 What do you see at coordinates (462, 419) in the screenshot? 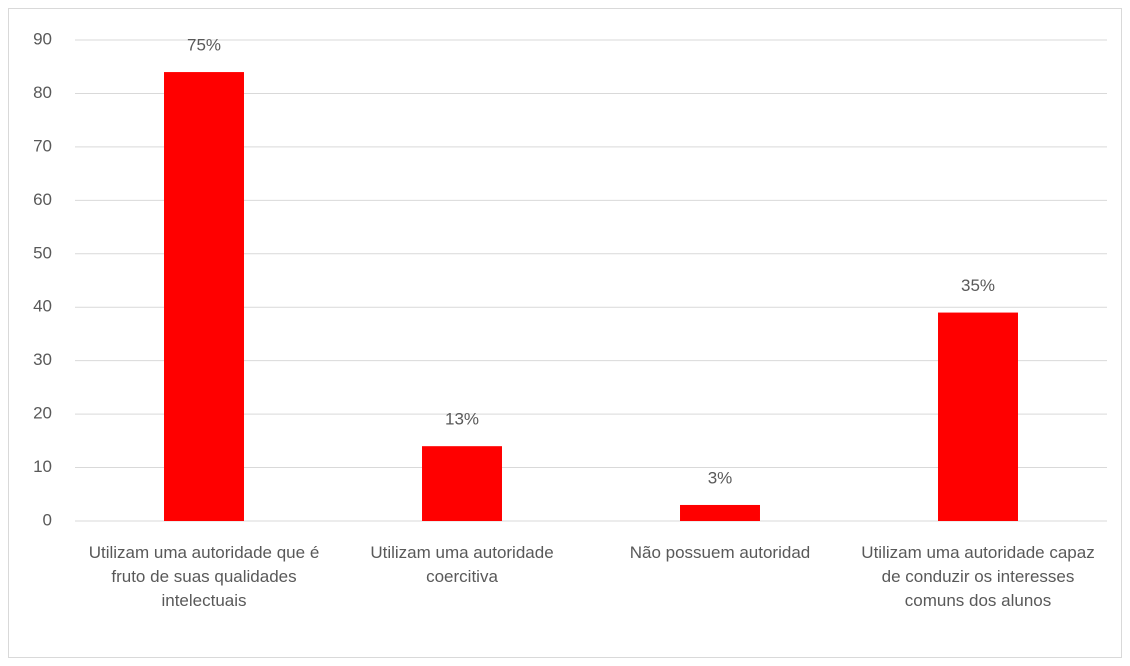
I see `data-label: 13%` at bounding box center [462, 419].